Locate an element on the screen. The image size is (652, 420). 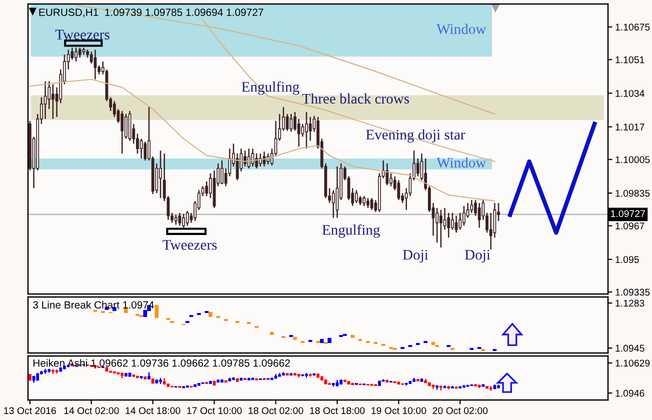
chart-title: EURUSD,H1 1.09739 1.09785 1.09694 1.09727 is located at coordinates (151, 13).